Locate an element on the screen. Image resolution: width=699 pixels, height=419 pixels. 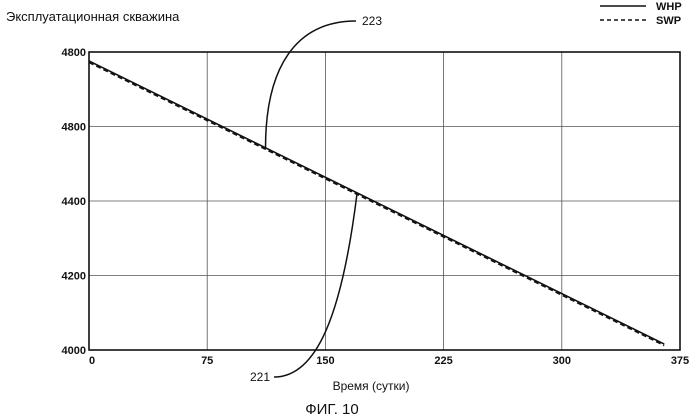
annotation-label: 223 is located at coordinates (372, 21).